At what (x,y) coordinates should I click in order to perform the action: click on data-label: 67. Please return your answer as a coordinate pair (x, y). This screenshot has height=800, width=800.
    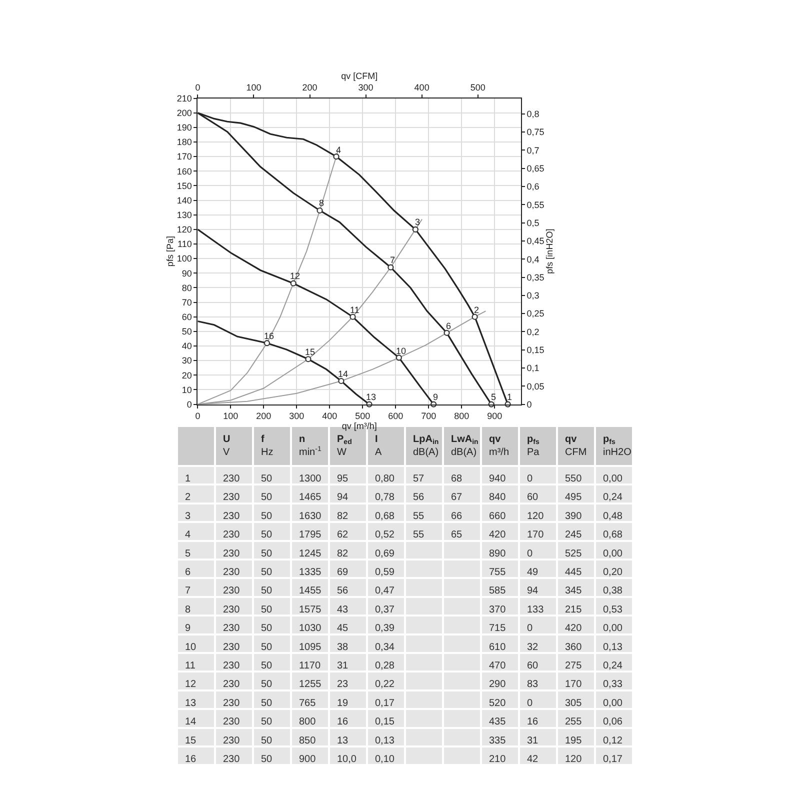
    Looking at the image, I should click on (457, 498).